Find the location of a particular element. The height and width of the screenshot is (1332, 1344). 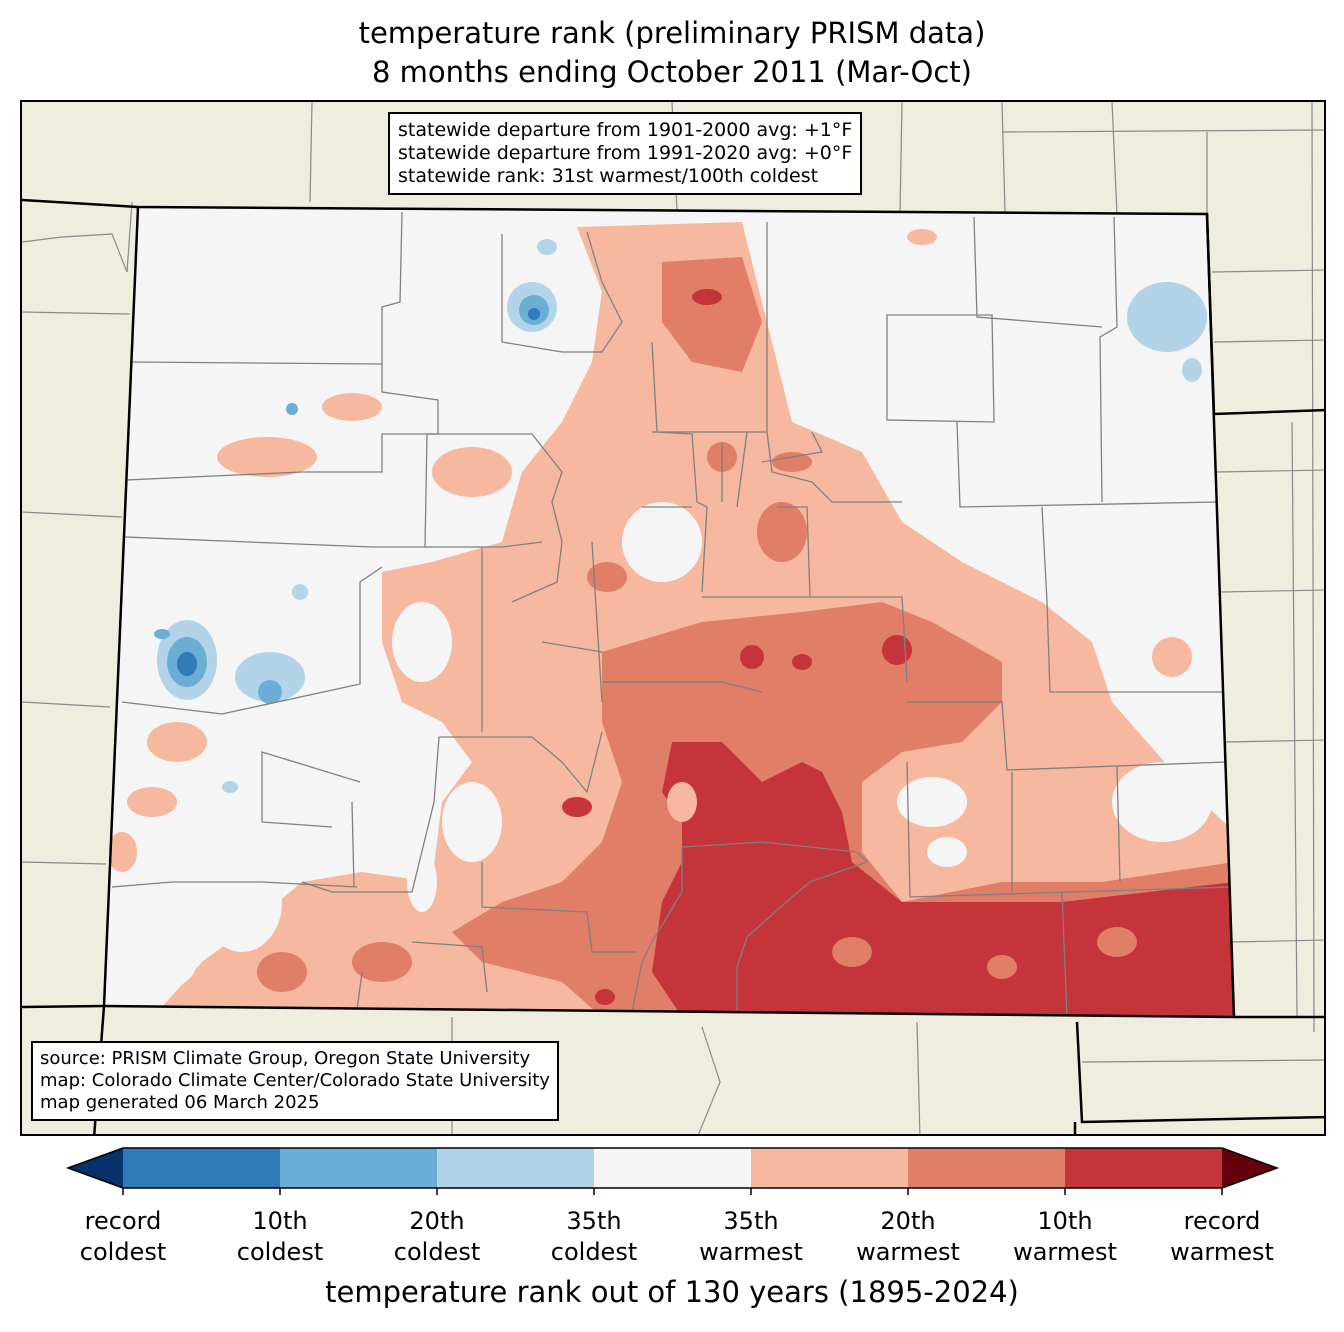

colorbar-tick-label: 20th warmest is located at coordinates (908, 1237).